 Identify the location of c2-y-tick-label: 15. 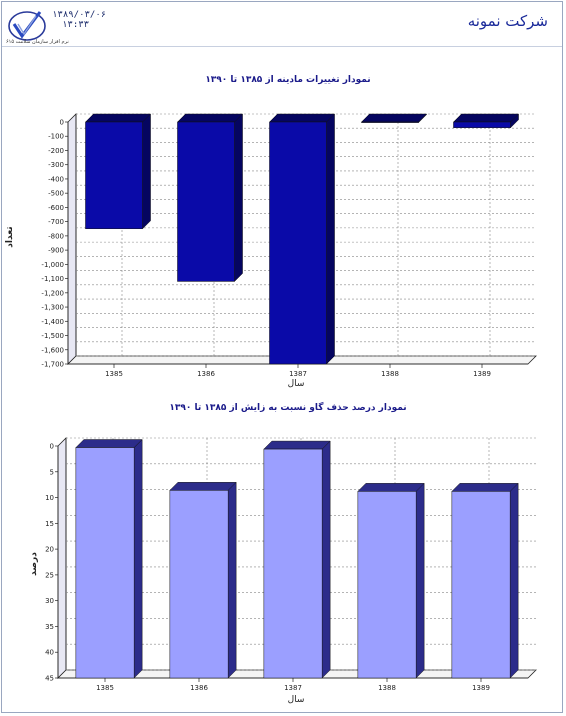
(49, 524).